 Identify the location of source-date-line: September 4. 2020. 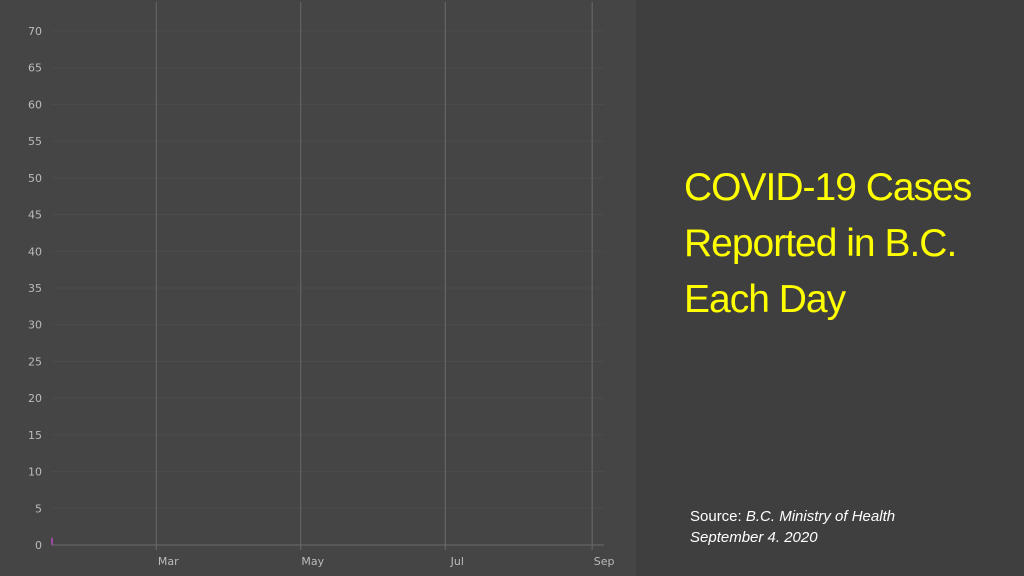
(792, 537).